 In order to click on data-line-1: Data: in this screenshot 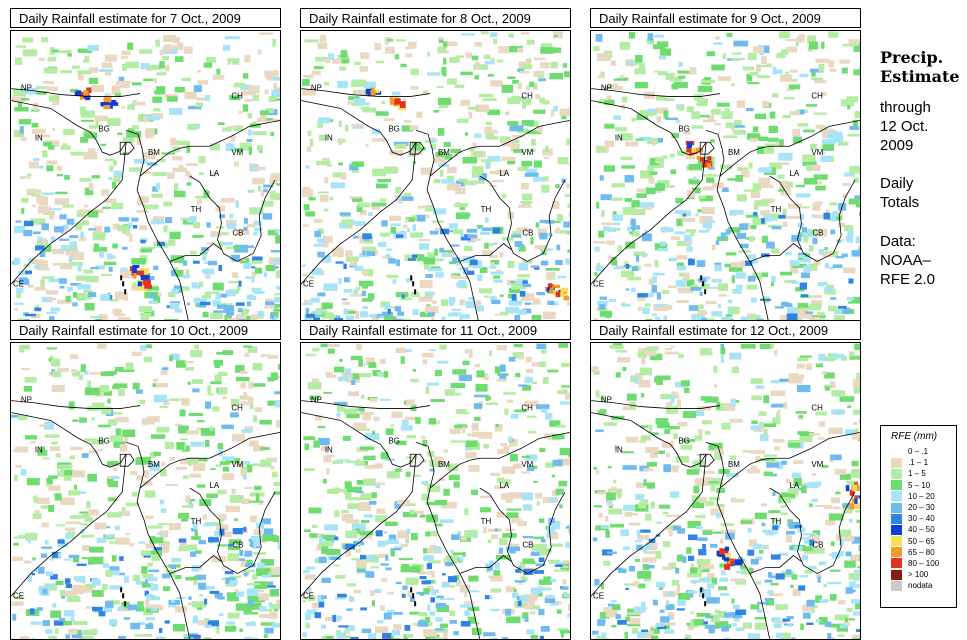, I will do `click(907, 241)`.